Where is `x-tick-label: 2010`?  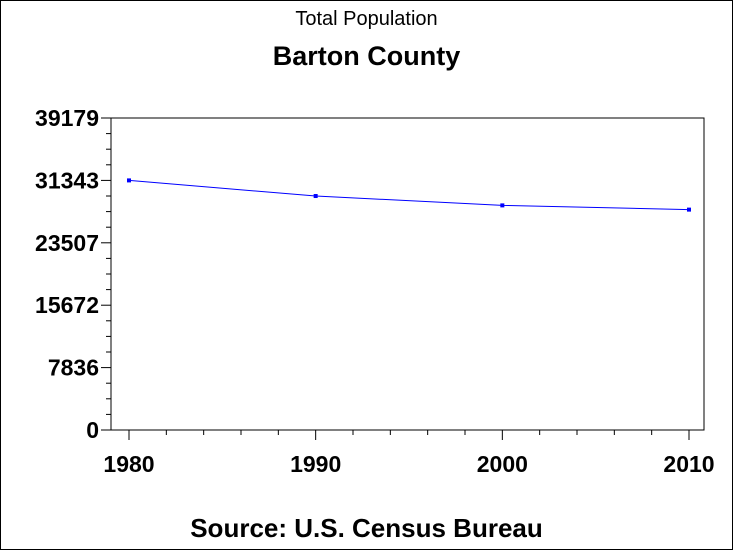
x-tick-label: 2010 is located at coordinates (688, 464).